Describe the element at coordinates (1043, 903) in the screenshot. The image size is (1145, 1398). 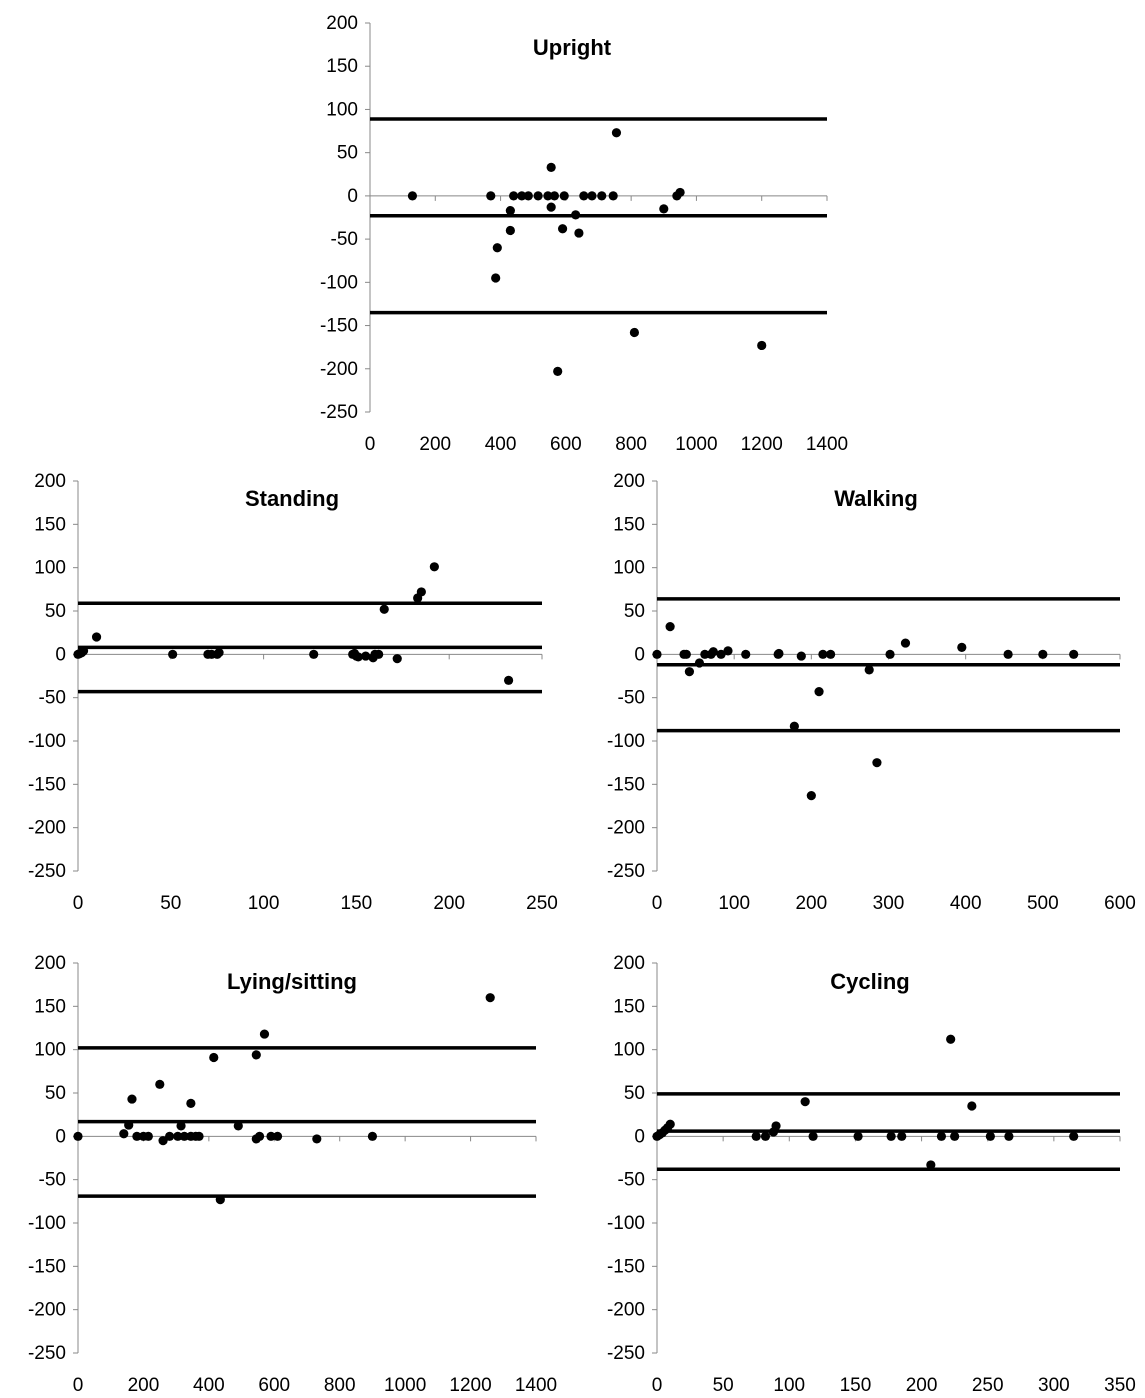
I see `x-tick-label: 500` at that location.